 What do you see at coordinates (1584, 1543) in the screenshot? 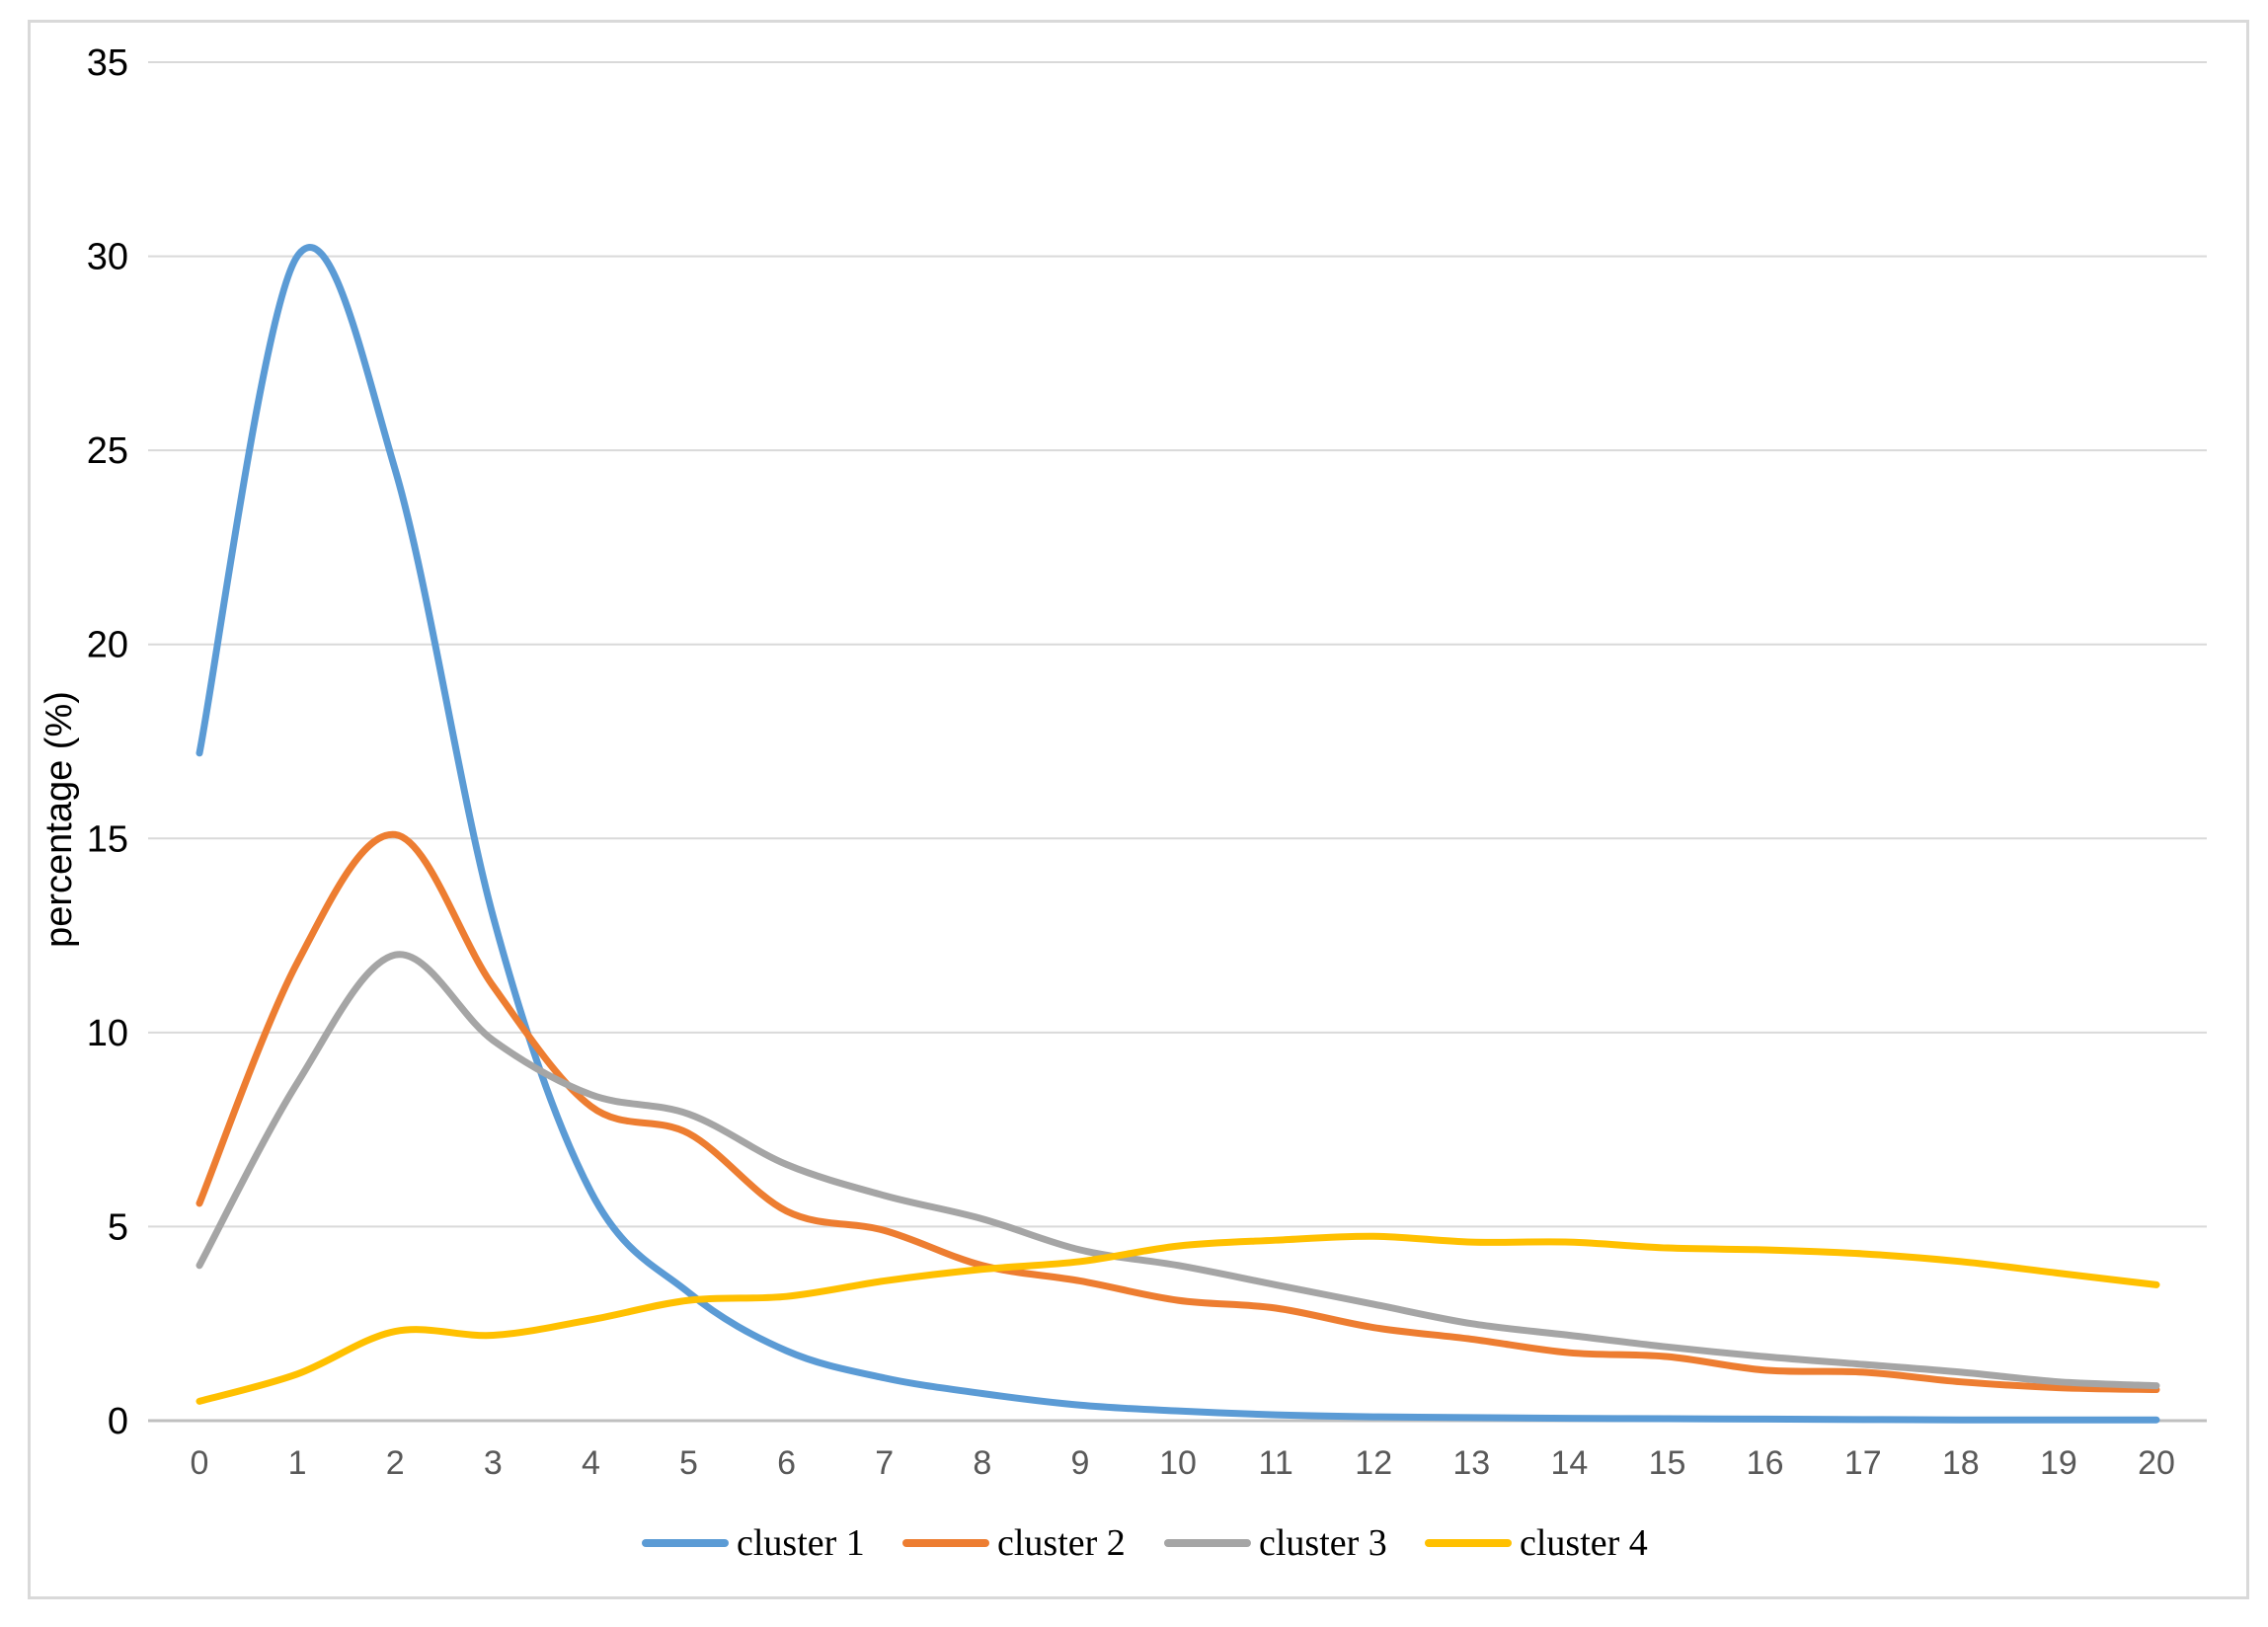
I see `legend-label: cluster 4` at bounding box center [1584, 1543].